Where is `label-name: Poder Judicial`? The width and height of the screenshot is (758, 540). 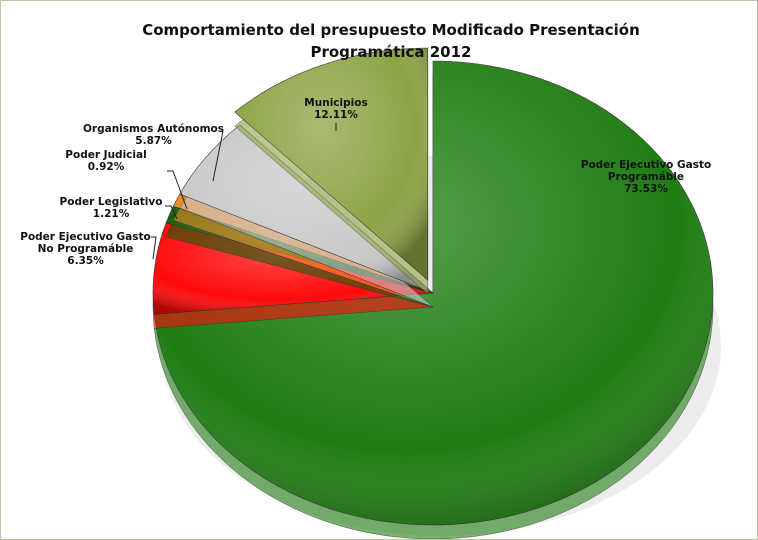
label-name: Poder Judicial is located at coordinates (106, 155).